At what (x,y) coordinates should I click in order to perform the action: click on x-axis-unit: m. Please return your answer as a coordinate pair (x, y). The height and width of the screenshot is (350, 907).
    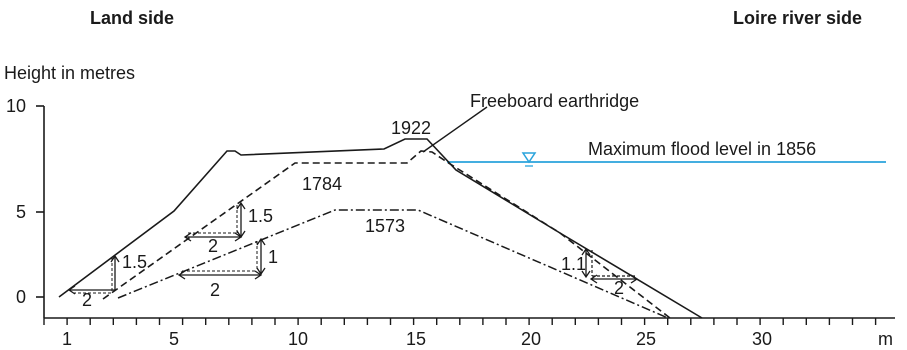
    Looking at the image, I should click on (885, 339).